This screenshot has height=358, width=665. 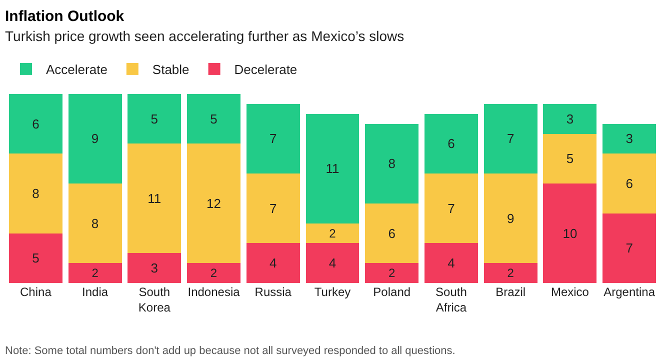 What do you see at coordinates (266, 70) in the screenshot?
I see `legend-label: Decelerate` at bounding box center [266, 70].